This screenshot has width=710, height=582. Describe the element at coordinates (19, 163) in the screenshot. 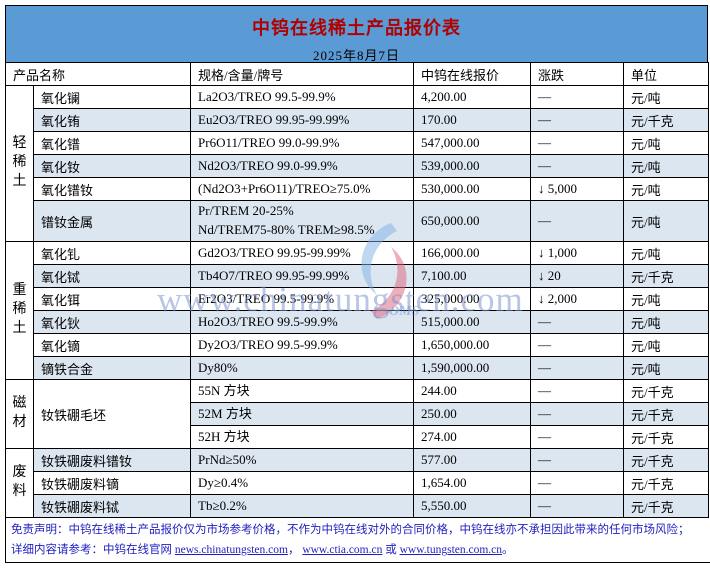

I see `group-label: 轻 稀 土` at that location.